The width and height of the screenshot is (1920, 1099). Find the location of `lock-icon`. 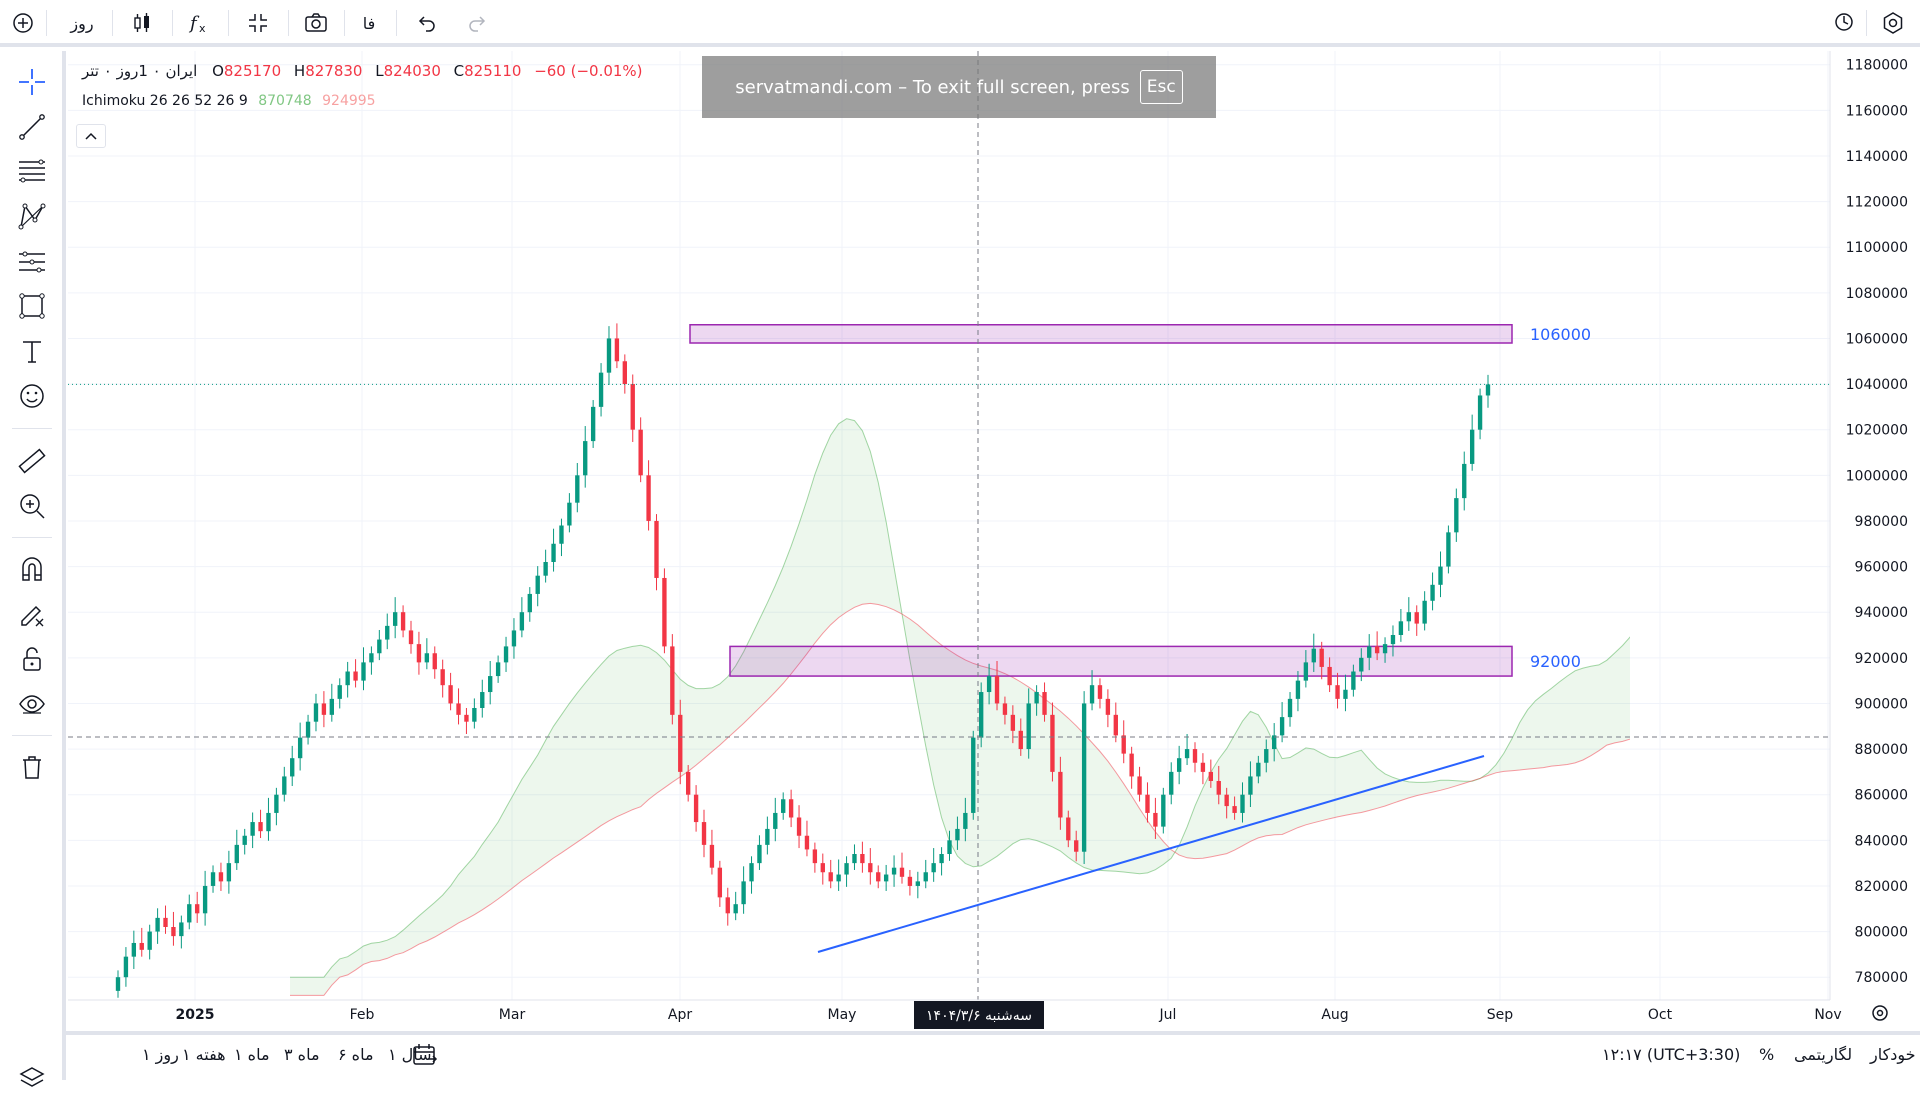

lock-icon is located at coordinates (32, 659).